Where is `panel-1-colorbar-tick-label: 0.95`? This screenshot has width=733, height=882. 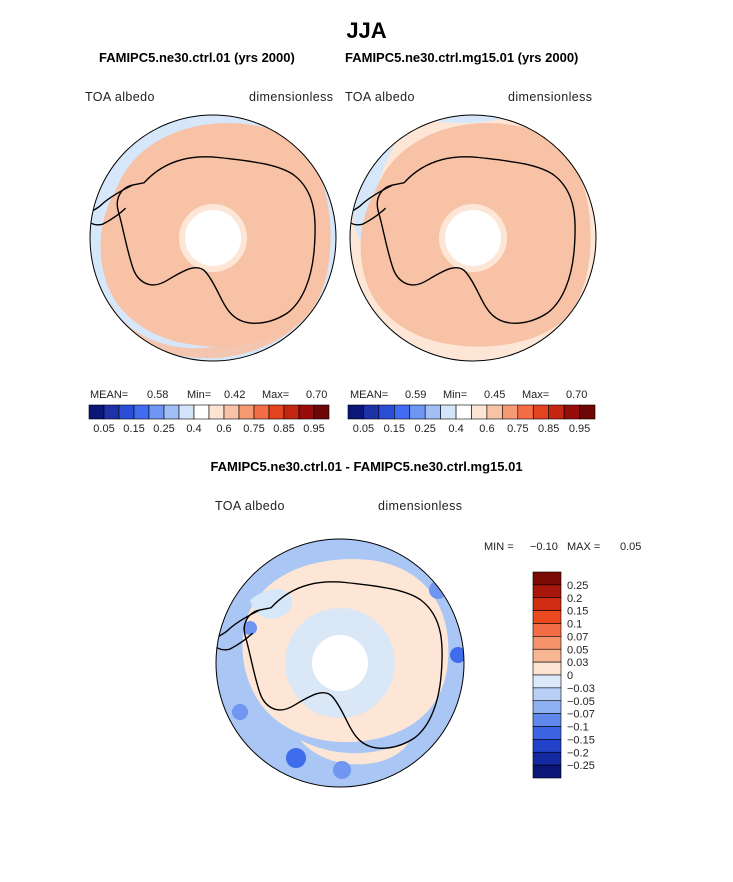
panel-1-colorbar-tick-label: 0.95 is located at coordinates (313, 429).